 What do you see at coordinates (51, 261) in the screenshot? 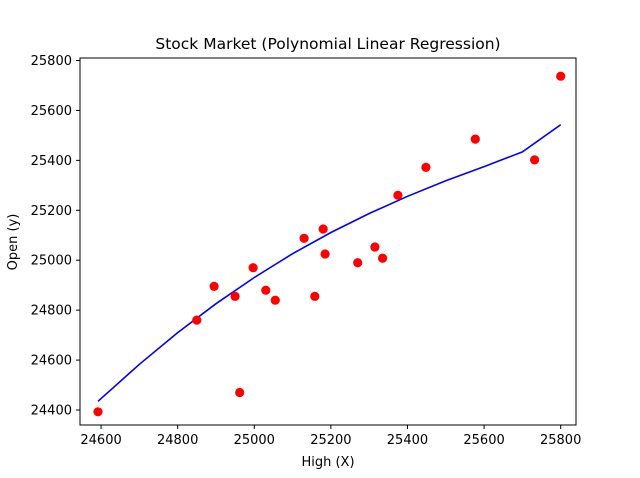
I see `y-tick-label: 25000` at bounding box center [51, 261].